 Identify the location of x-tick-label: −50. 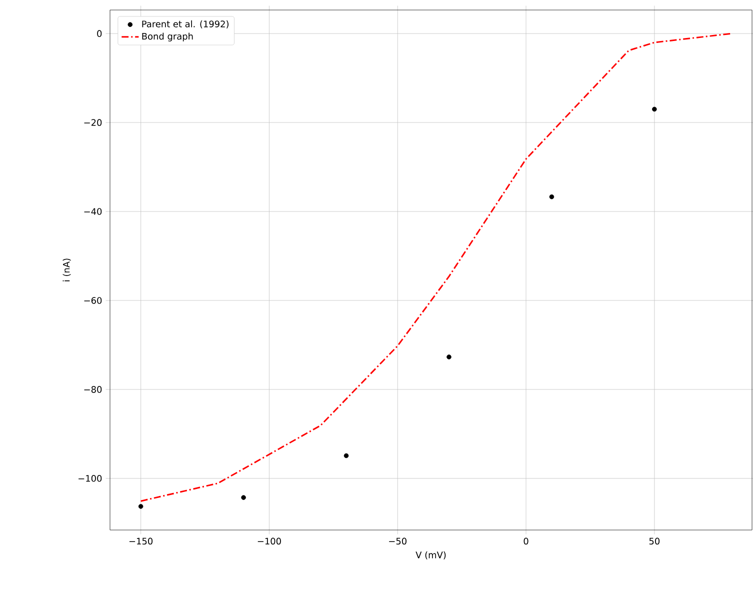
(397, 541).